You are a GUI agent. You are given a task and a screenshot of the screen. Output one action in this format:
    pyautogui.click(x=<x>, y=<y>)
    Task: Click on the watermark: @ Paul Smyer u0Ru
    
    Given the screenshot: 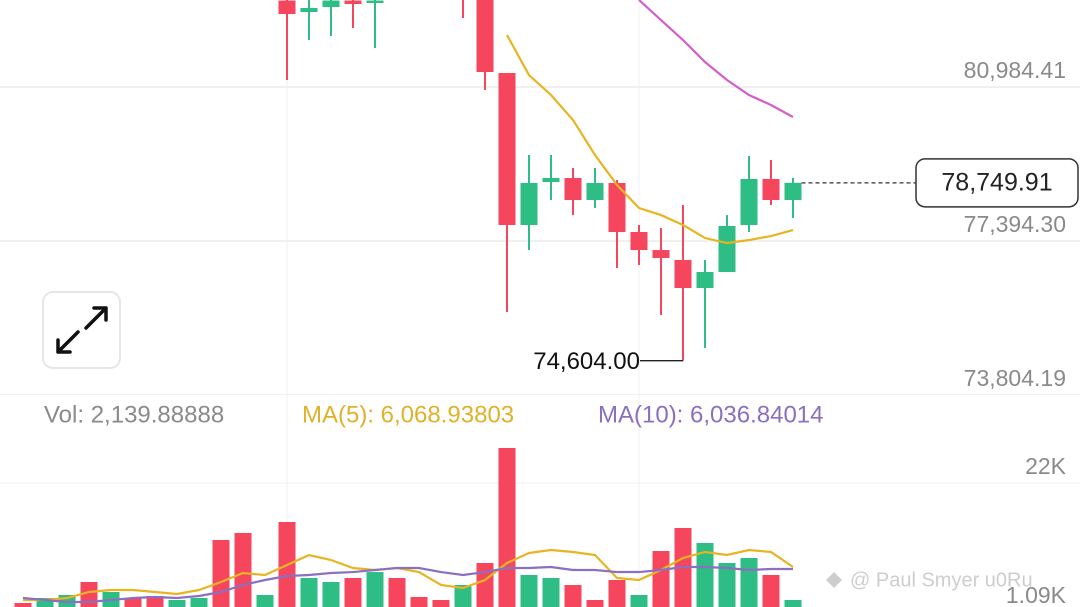 What is the action you would take?
    pyautogui.click(x=929, y=580)
    